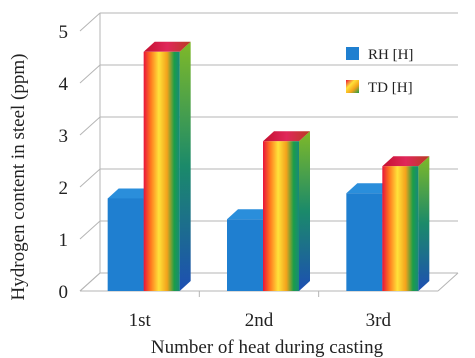  I want to click on bar-rainbow-gradient-1st, so click(167, 166).